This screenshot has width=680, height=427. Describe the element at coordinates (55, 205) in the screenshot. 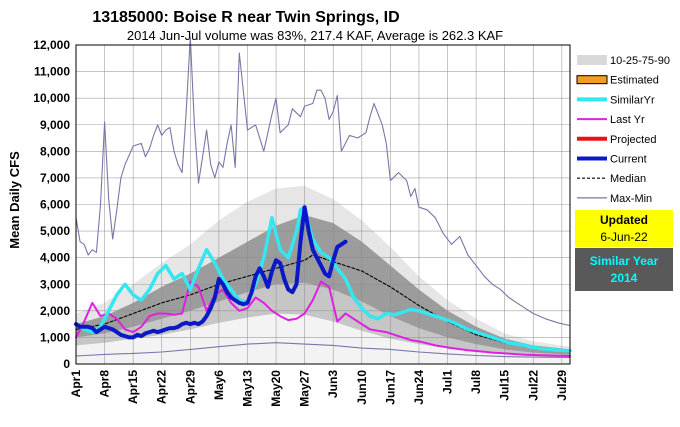

I see `y-tick-label: 6,000` at that location.